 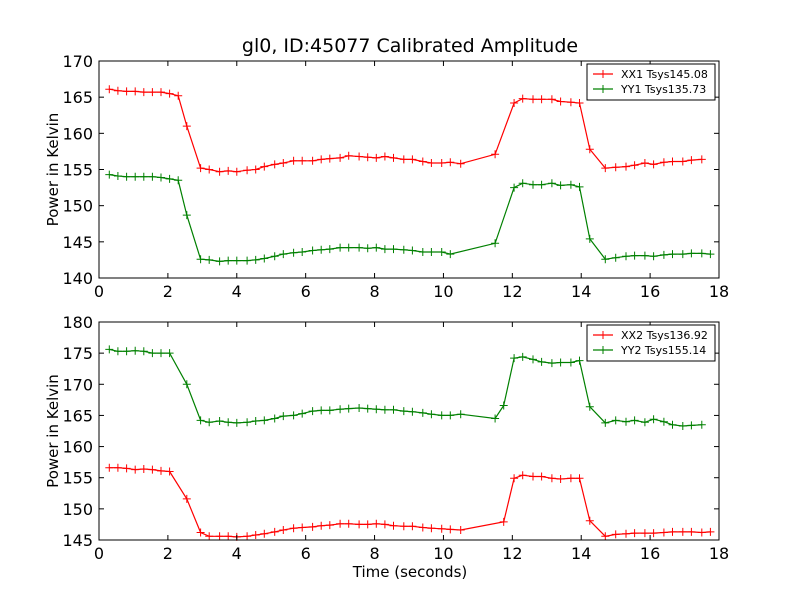 What do you see at coordinates (77, 133) in the screenshot?
I see `y-tick-label: 160` at bounding box center [77, 133].